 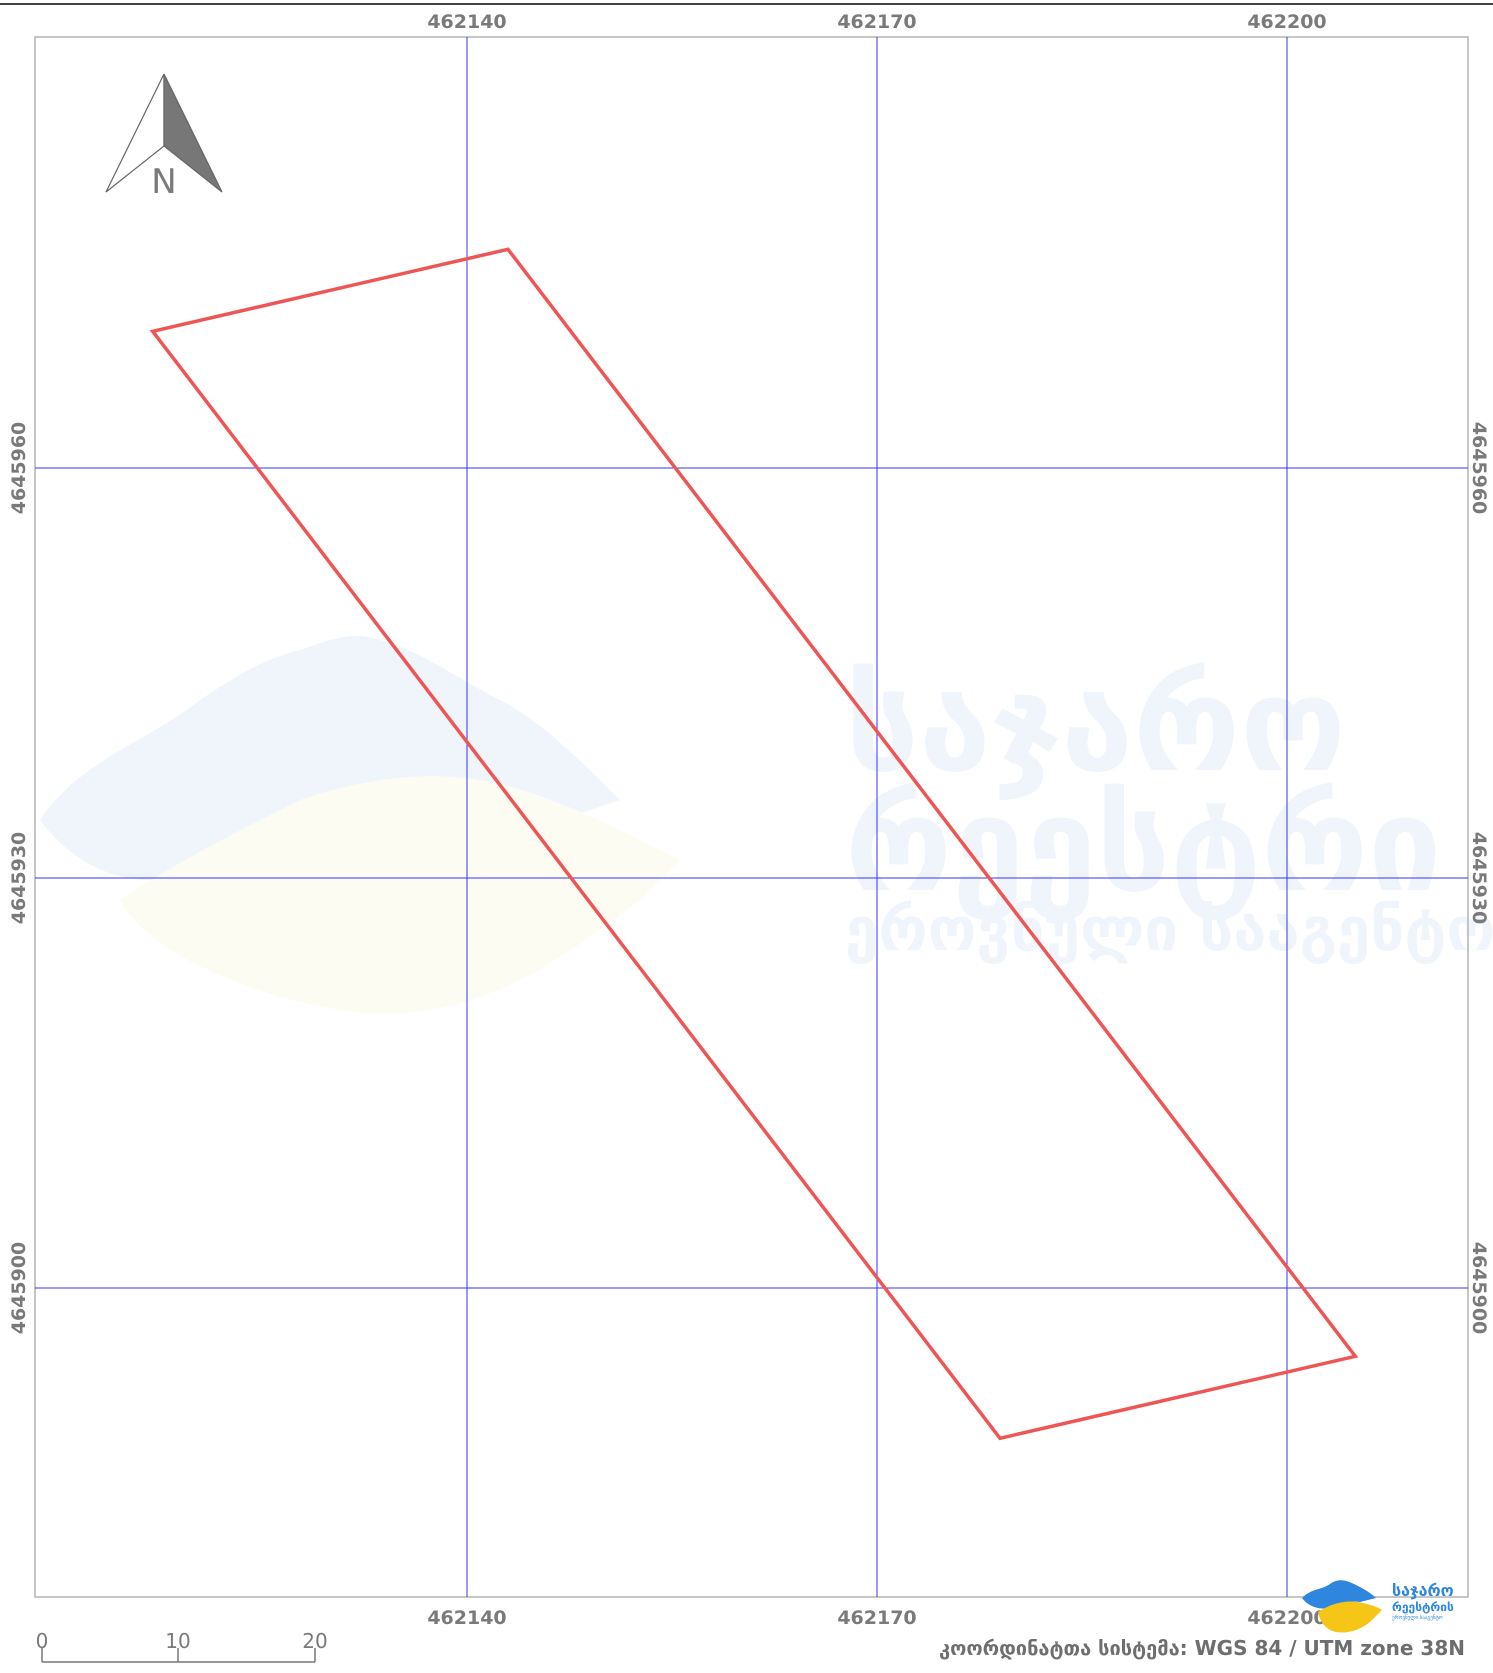 What do you see at coordinates (1286, 1618) in the screenshot?
I see `grid-label-bottom-462200: 462200` at bounding box center [1286, 1618].